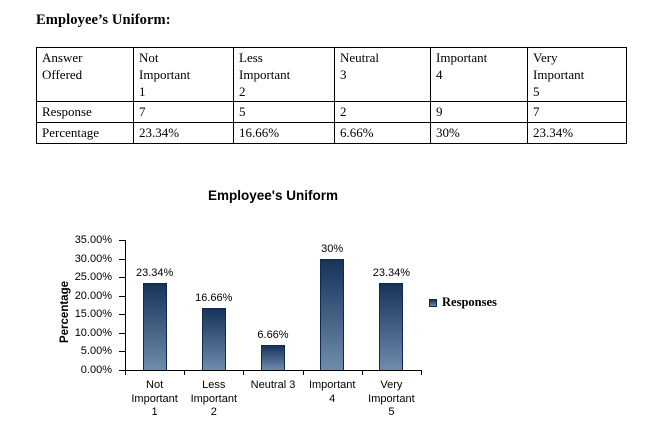 The height and width of the screenshot is (447, 648). Describe the element at coordinates (214, 398) in the screenshot. I see `x-category-label: Less Important 2` at that location.